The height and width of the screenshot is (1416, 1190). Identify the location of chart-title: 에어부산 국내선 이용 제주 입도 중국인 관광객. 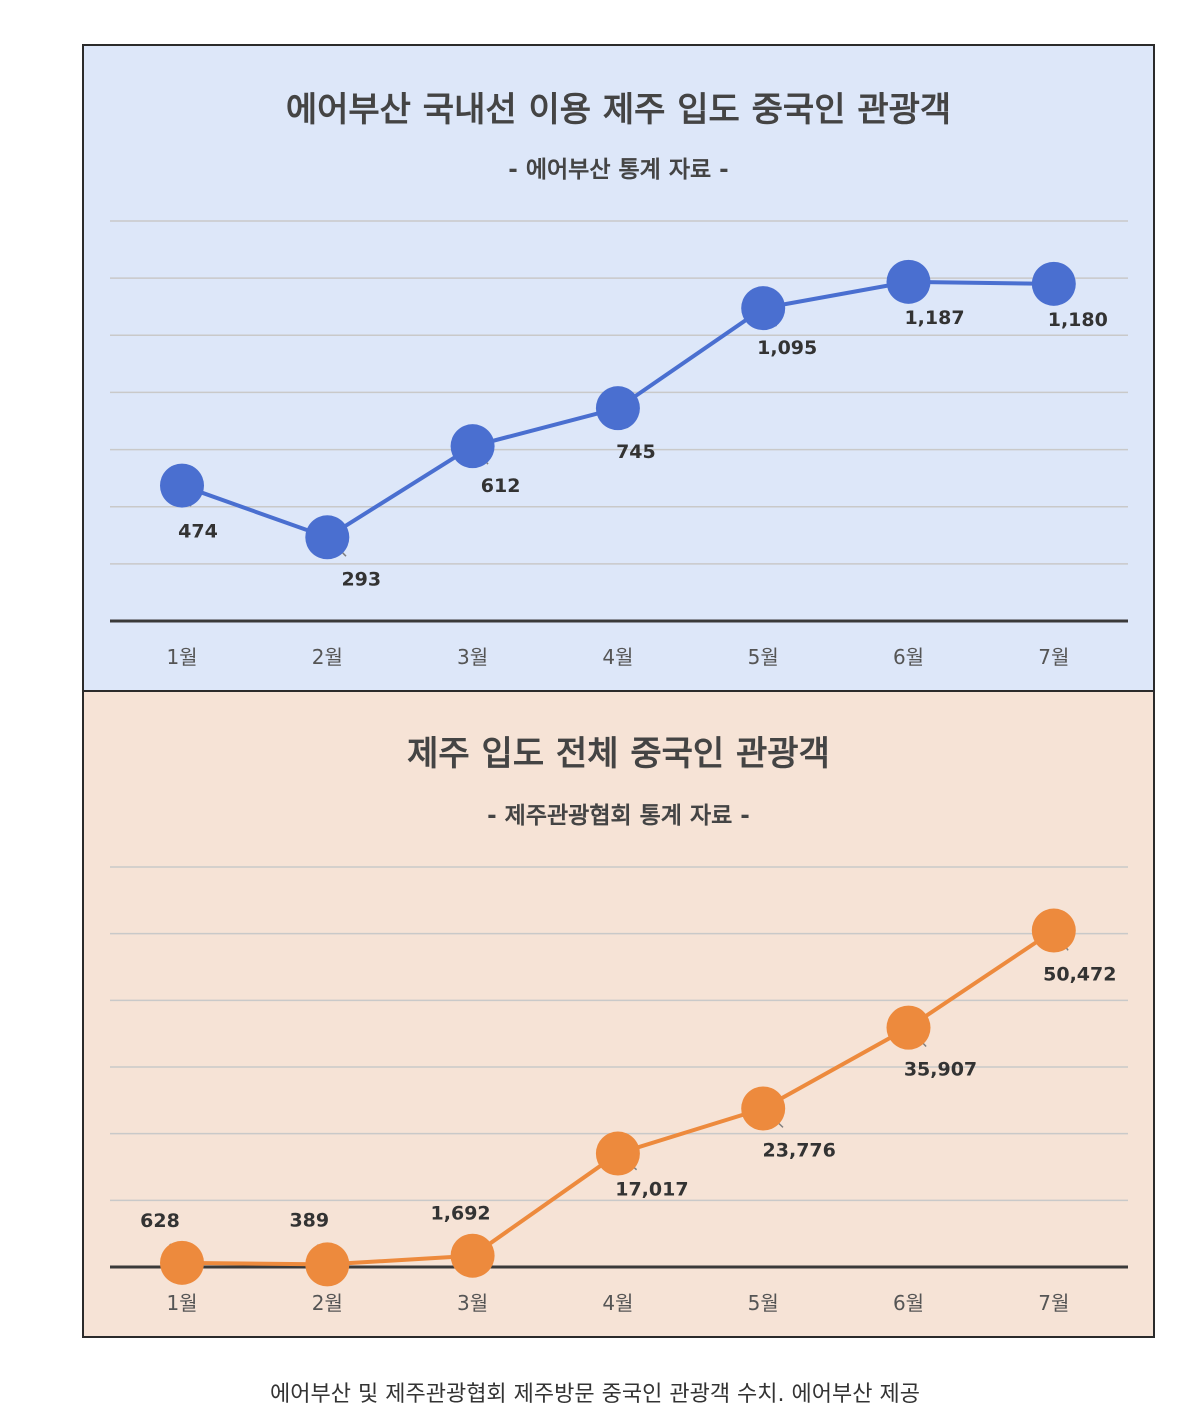
(618, 110).